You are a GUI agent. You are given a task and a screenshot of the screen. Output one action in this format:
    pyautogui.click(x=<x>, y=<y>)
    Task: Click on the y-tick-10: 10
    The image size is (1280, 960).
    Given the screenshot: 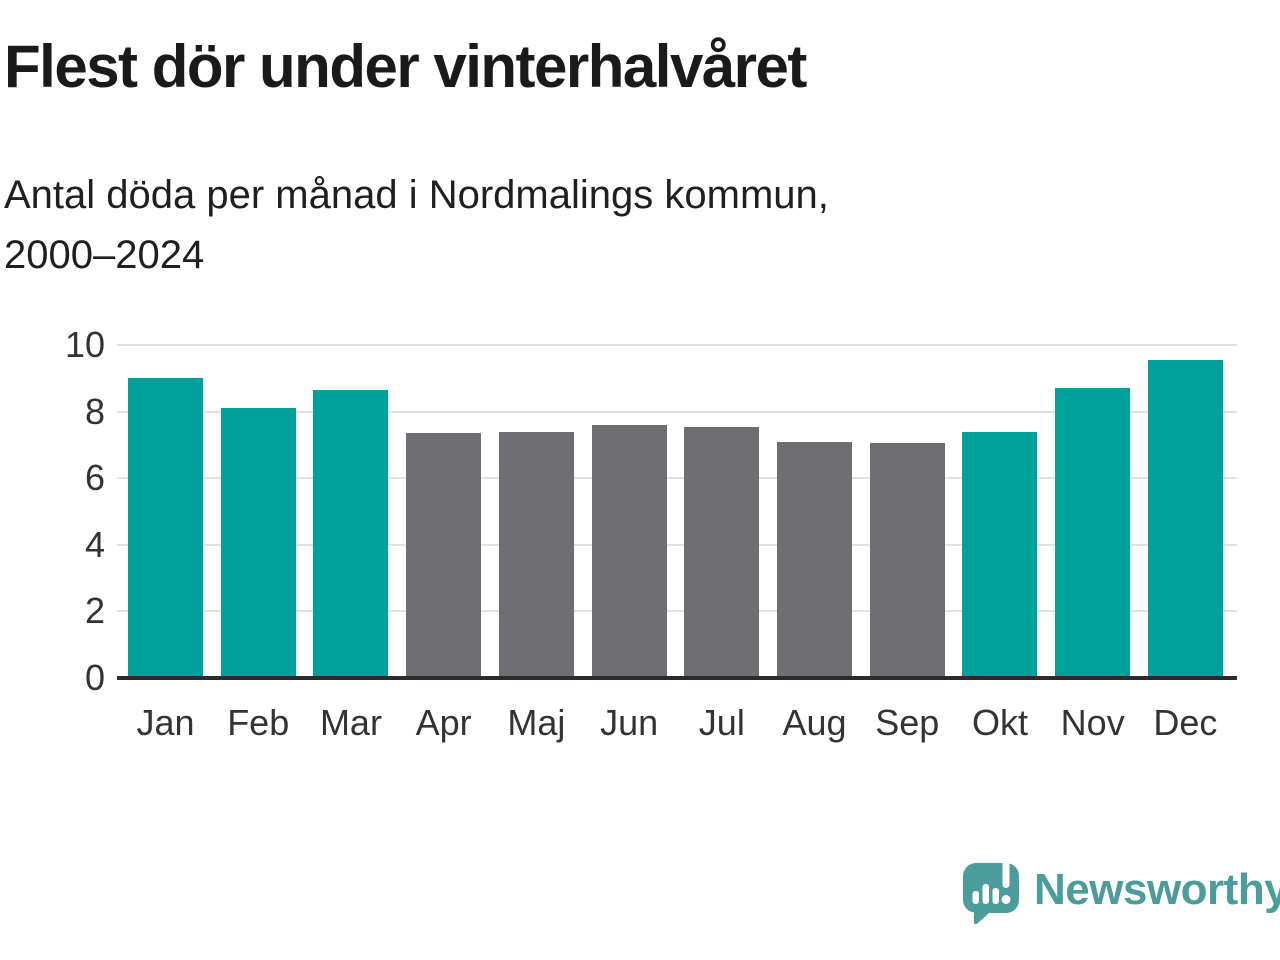 What is the action you would take?
    pyautogui.click(x=84, y=344)
    